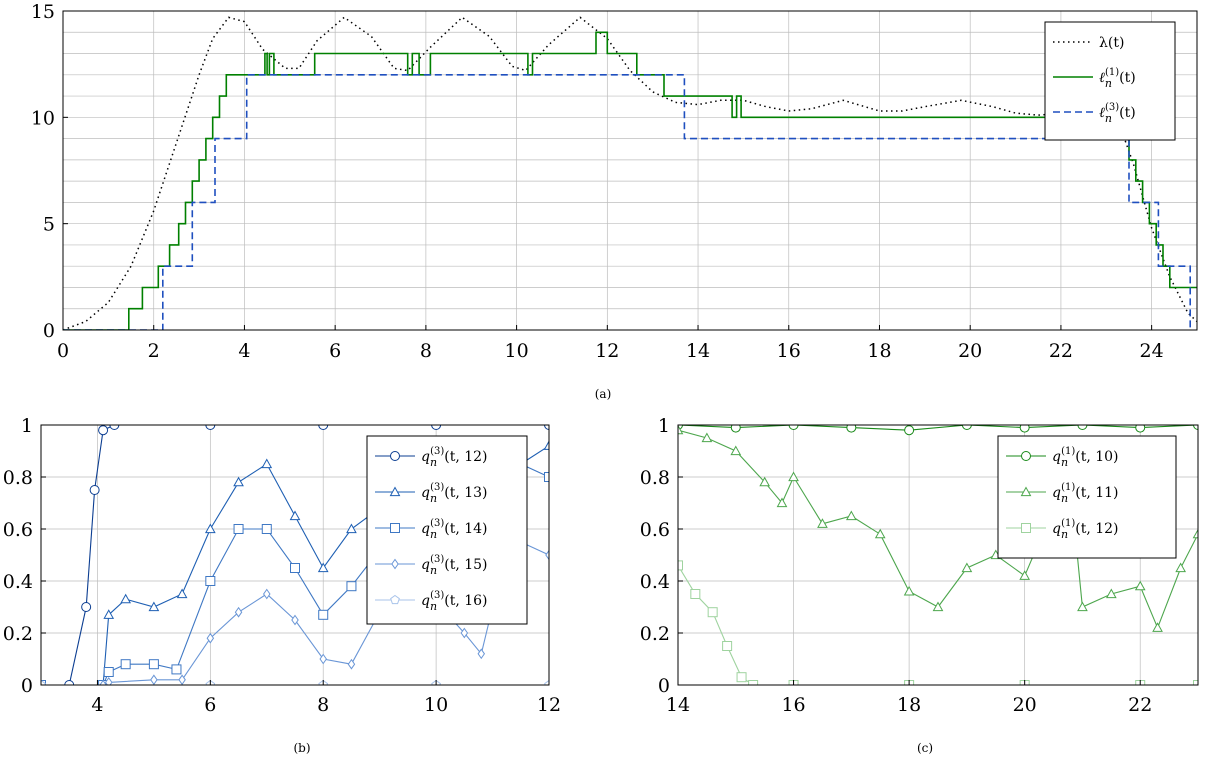 Image resolution: width=1207 pixels, height=762 pixels. What do you see at coordinates (335, 351) in the screenshot?
I see `x-tick-label: 6` at bounding box center [335, 351].